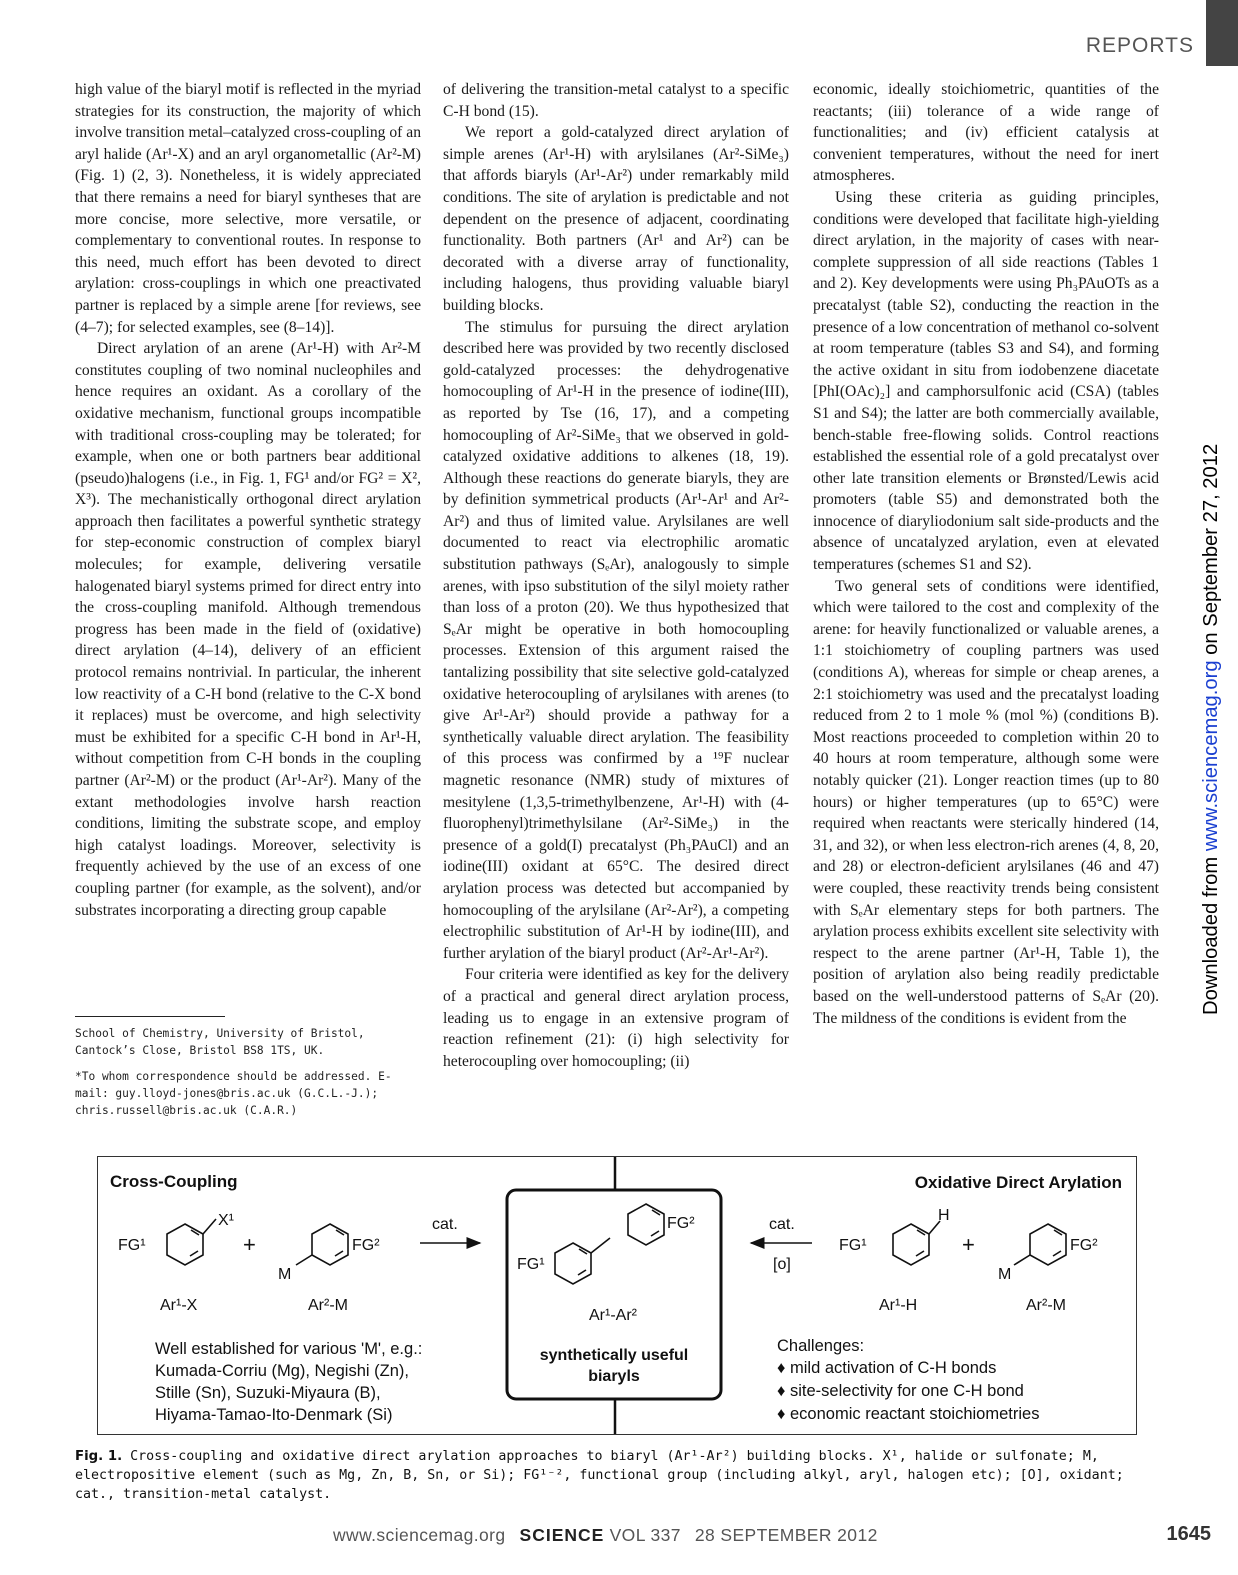  I want to click on left-note-line: Well established for various 'M', e.g.:, so click(288, 1349).